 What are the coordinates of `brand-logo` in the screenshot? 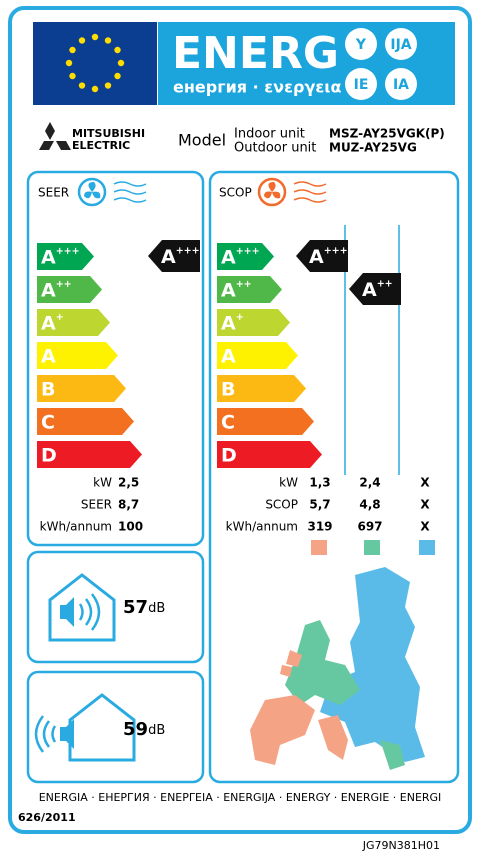 It's located at (55, 136).